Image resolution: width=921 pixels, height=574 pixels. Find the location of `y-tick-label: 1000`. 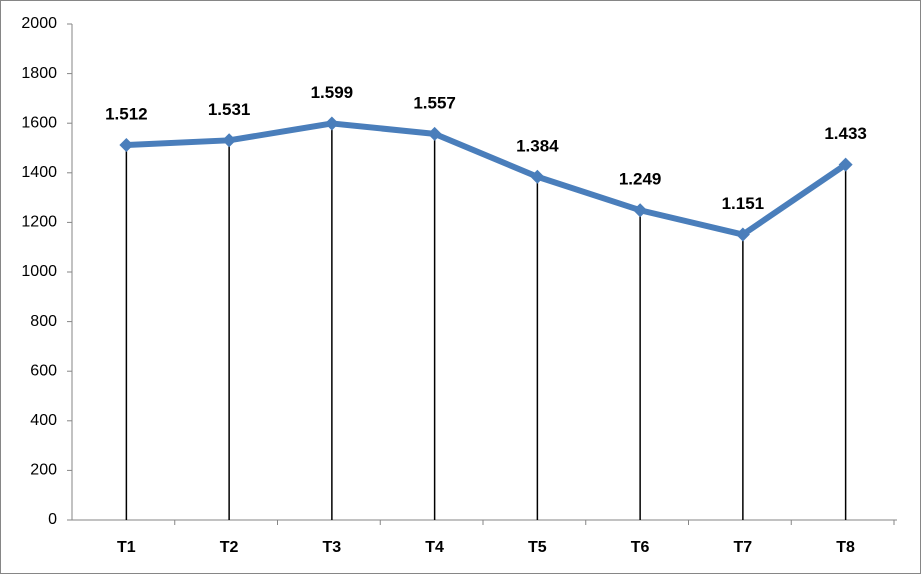

y-tick-label: 1000 is located at coordinates (39, 271).